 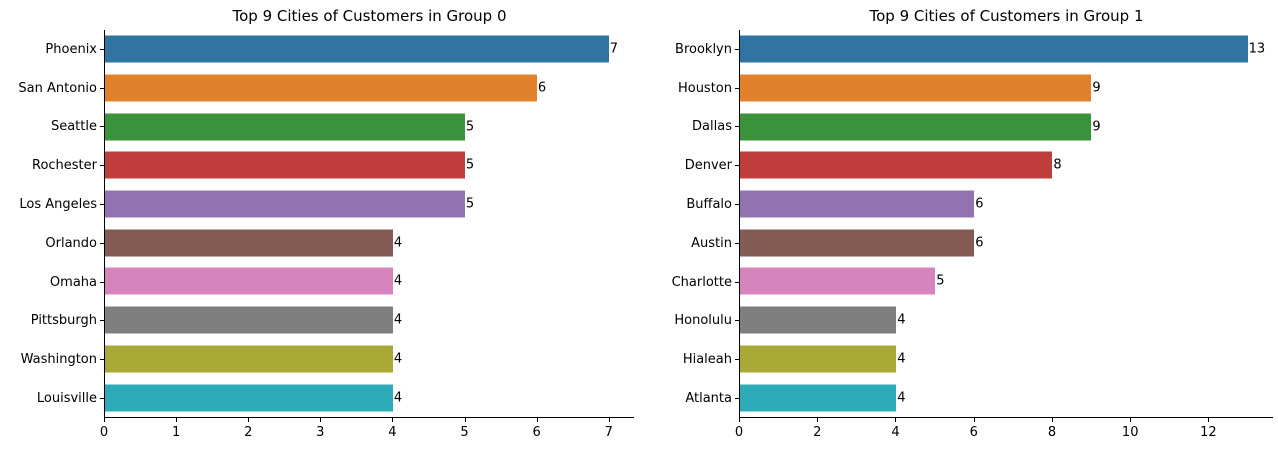 What do you see at coordinates (608, 432) in the screenshot?
I see `x-tick-label: 7` at bounding box center [608, 432].